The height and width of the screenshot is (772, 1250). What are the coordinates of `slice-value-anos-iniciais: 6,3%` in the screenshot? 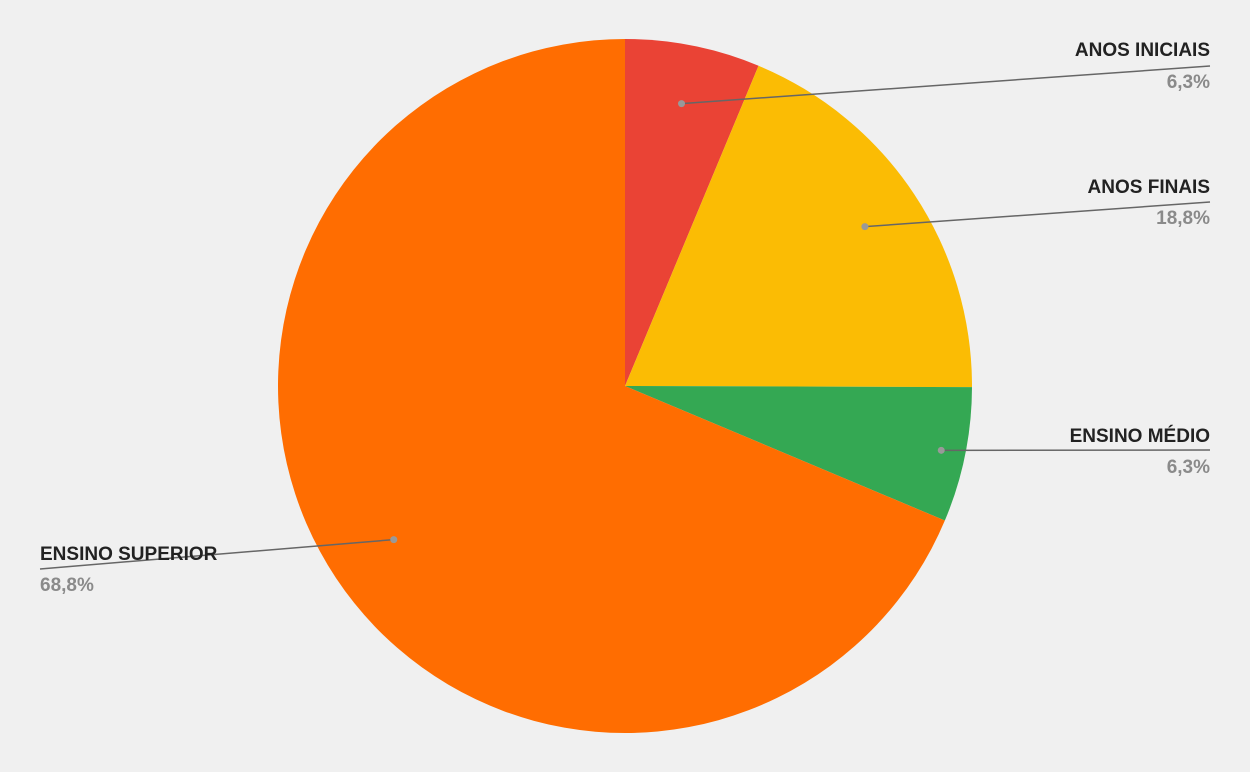 It's located at (1188, 82).